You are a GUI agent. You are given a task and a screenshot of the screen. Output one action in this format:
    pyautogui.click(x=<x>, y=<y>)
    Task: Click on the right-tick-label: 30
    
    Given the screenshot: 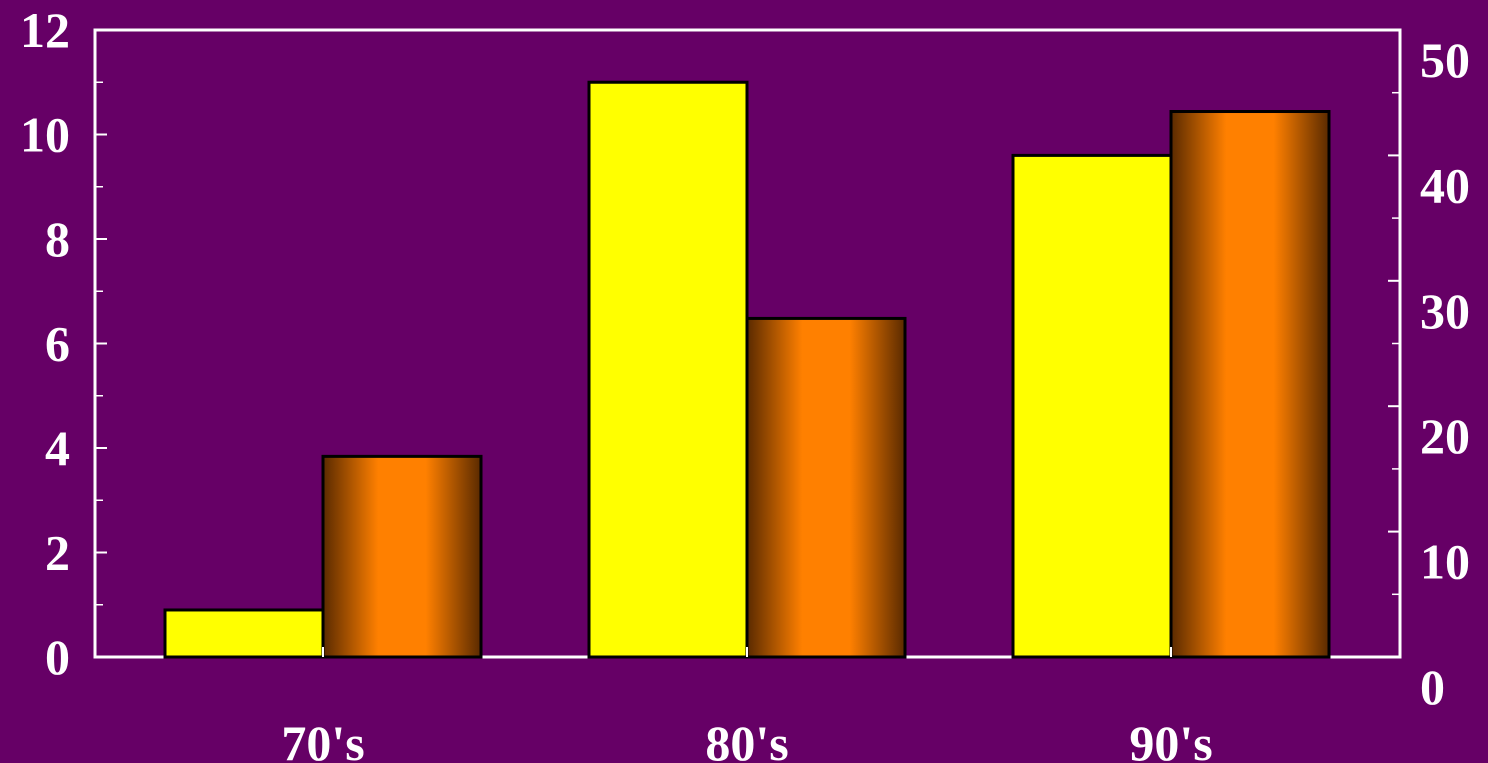 What is the action you would take?
    pyautogui.click(x=1445, y=311)
    